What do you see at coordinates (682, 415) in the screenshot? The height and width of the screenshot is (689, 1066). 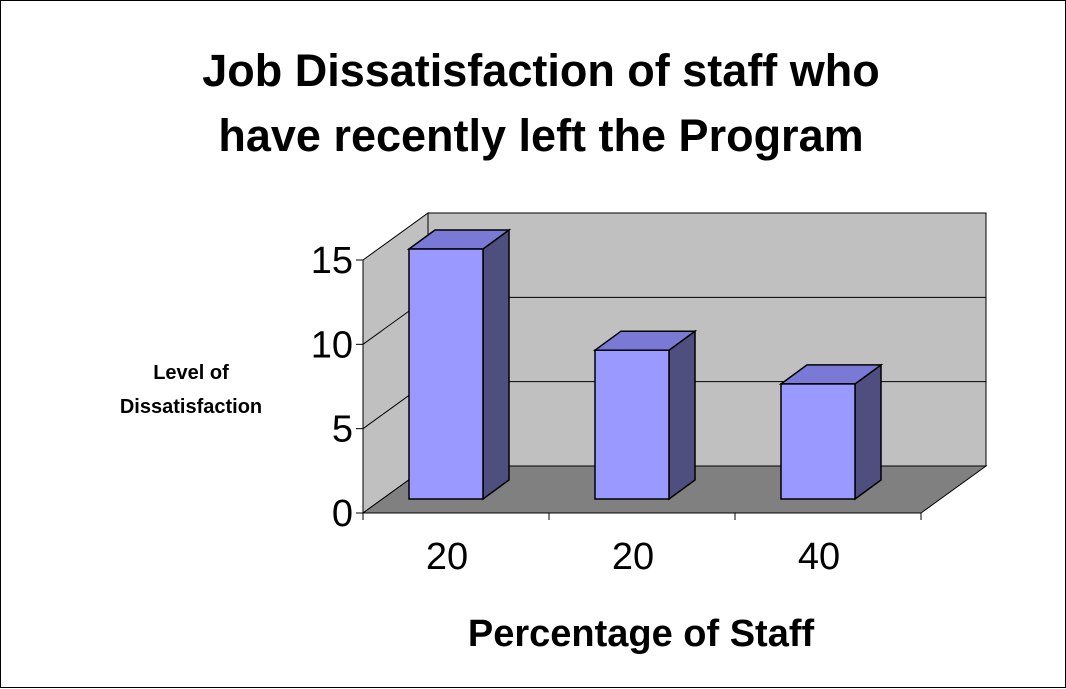 I see `bar-1-side` at bounding box center [682, 415].